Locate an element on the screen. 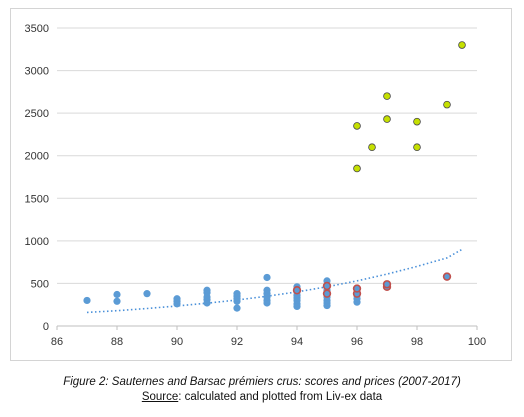 Image resolution: width=524 pixels, height=417 pixels. y-tick-label: 3000 is located at coordinates (37, 72).